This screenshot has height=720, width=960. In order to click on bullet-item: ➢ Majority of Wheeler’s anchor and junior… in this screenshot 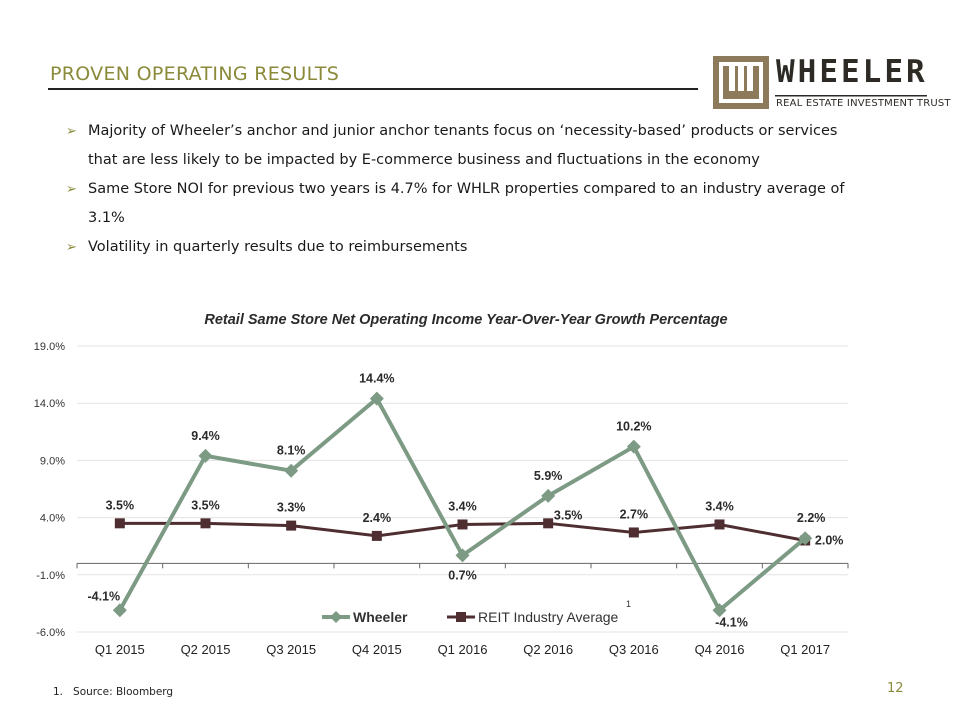, I will do `click(466, 146)`.